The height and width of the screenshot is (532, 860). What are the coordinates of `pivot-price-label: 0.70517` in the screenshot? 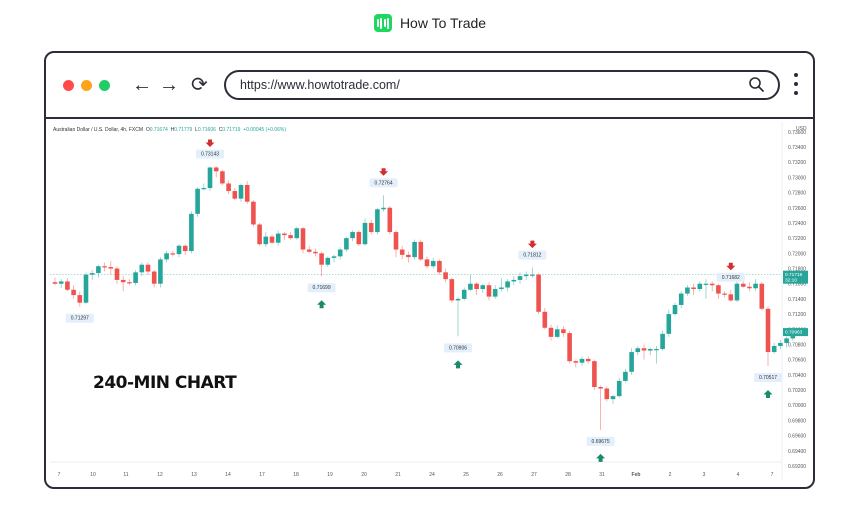 It's located at (768, 378).